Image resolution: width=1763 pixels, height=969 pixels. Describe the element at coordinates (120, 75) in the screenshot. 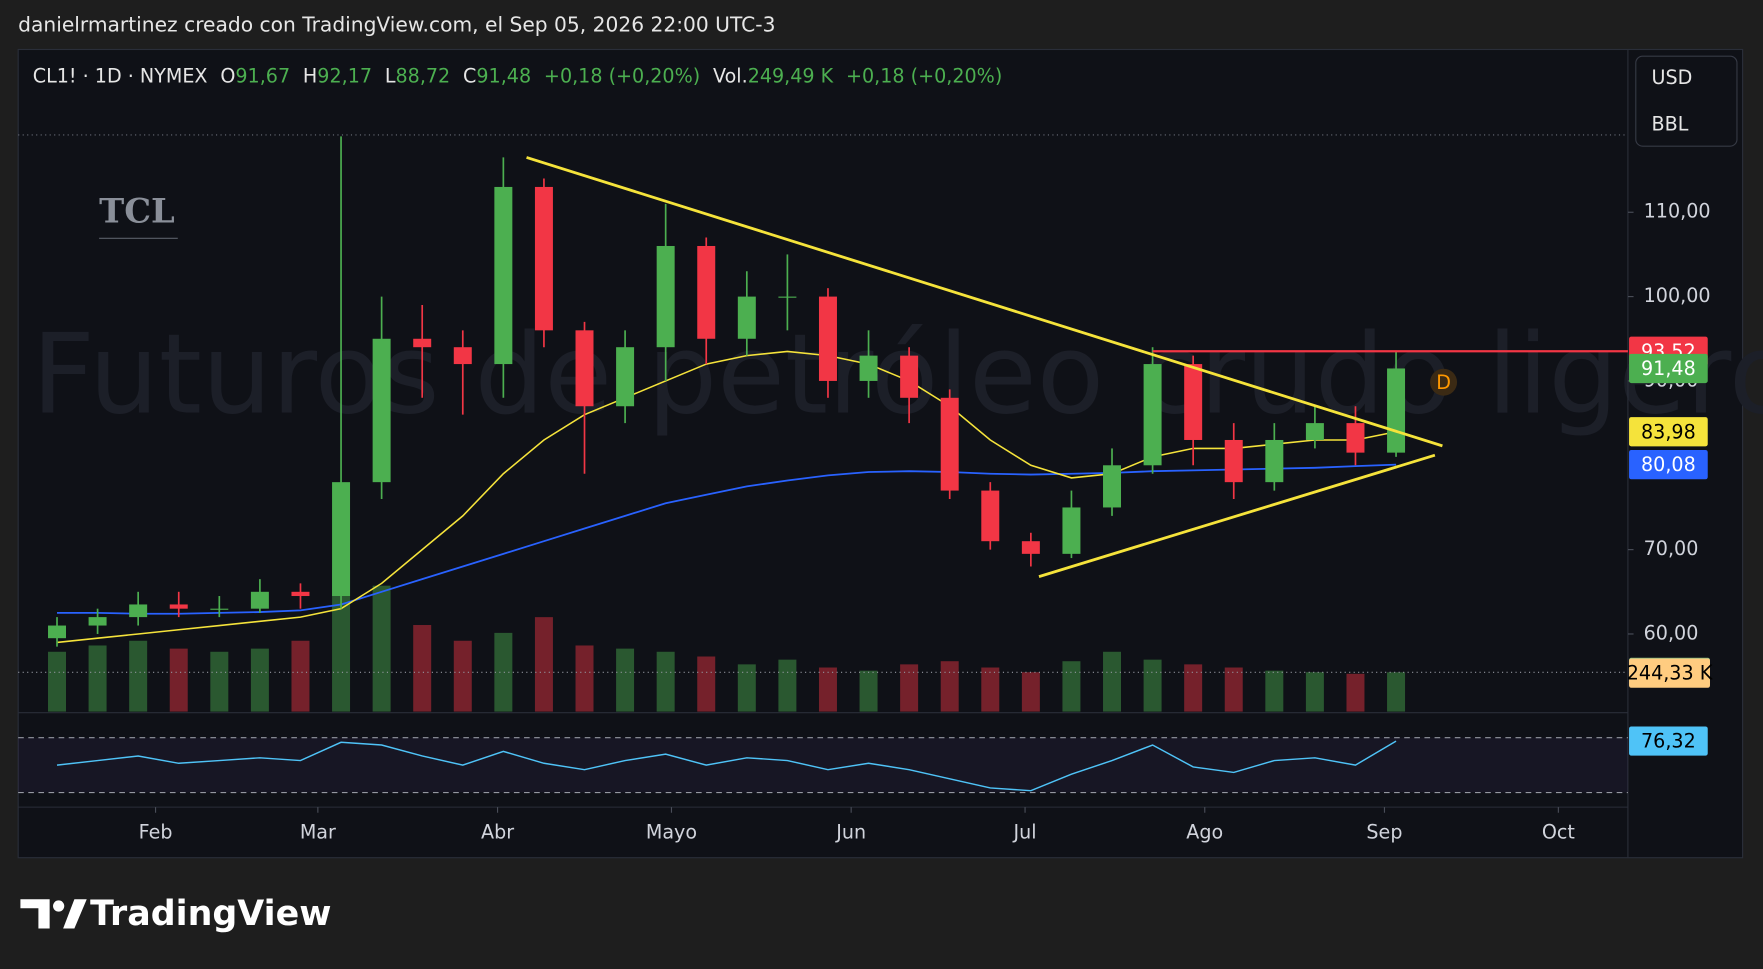

I see `legend-symbol: CL1! · 1D · NYMEX` at that location.